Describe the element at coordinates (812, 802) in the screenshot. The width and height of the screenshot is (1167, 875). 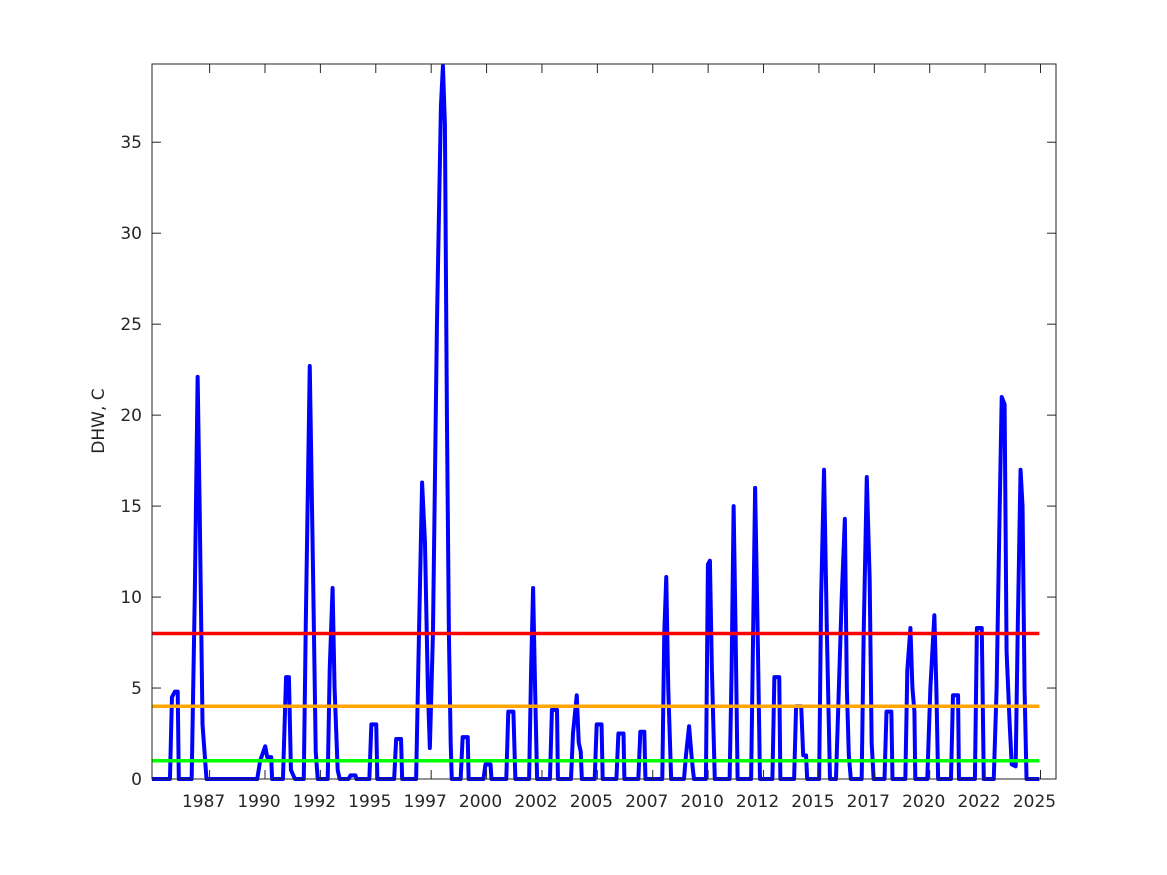
I see `x-tick-label: 2015` at that location.